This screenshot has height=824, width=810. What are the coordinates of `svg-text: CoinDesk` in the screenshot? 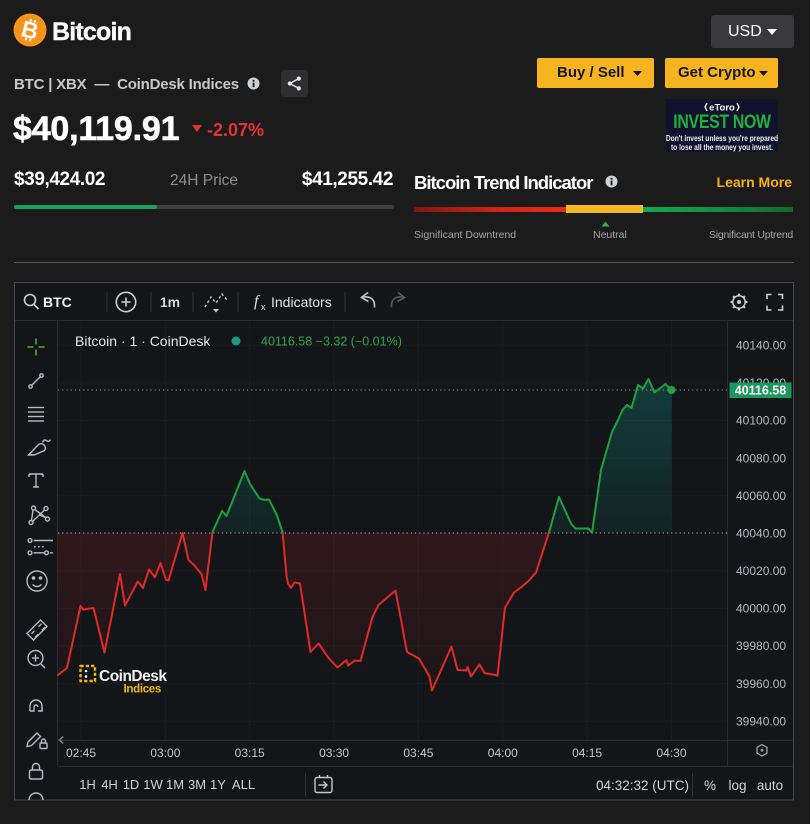 It's located at (133, 676).